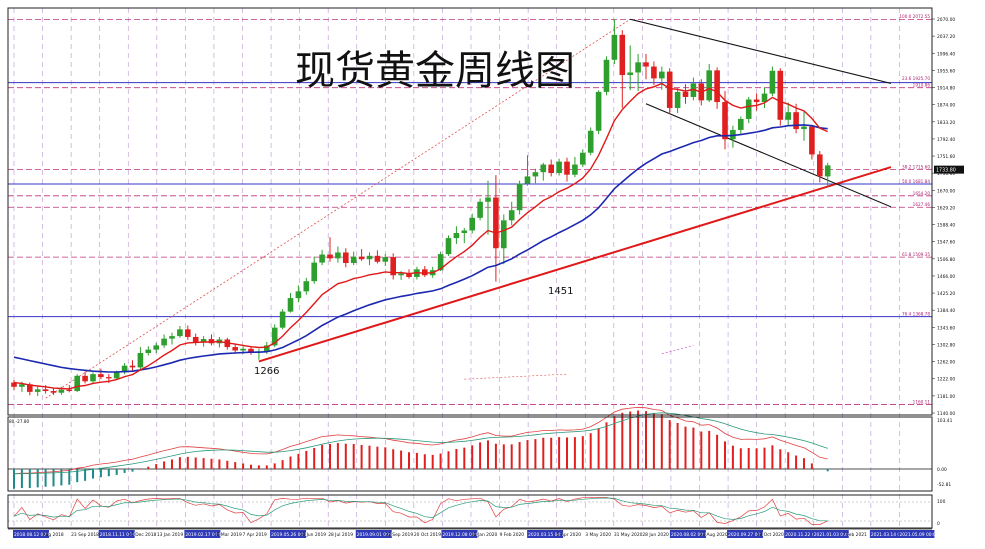 The height and width of the screenshot is (549, 985). I want to click on date-tick-label: 20 Oct 2019, so click(427, 535).